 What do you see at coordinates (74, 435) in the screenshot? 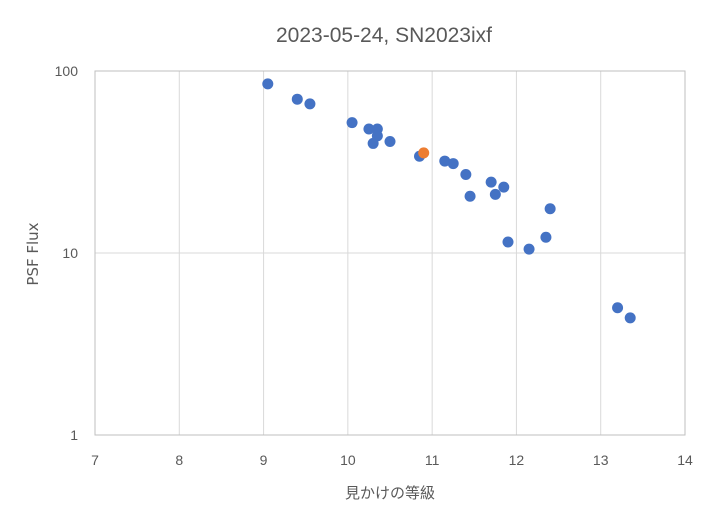
I see `y-tick-label: 1` at bounding box center [74, 435].